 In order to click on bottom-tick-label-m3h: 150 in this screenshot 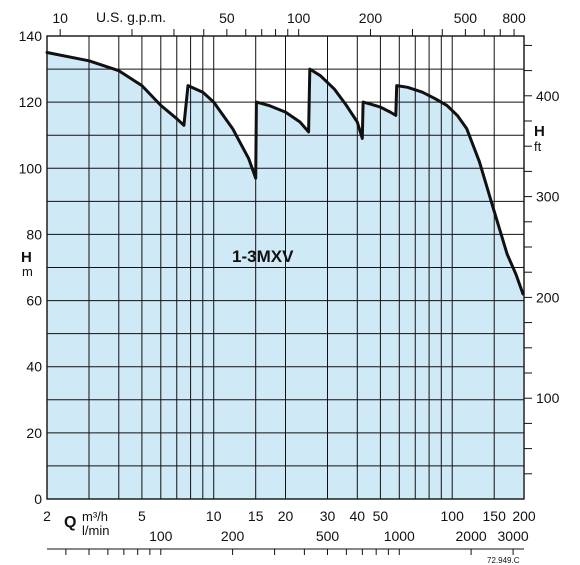, I will do `click(495, 516)`.